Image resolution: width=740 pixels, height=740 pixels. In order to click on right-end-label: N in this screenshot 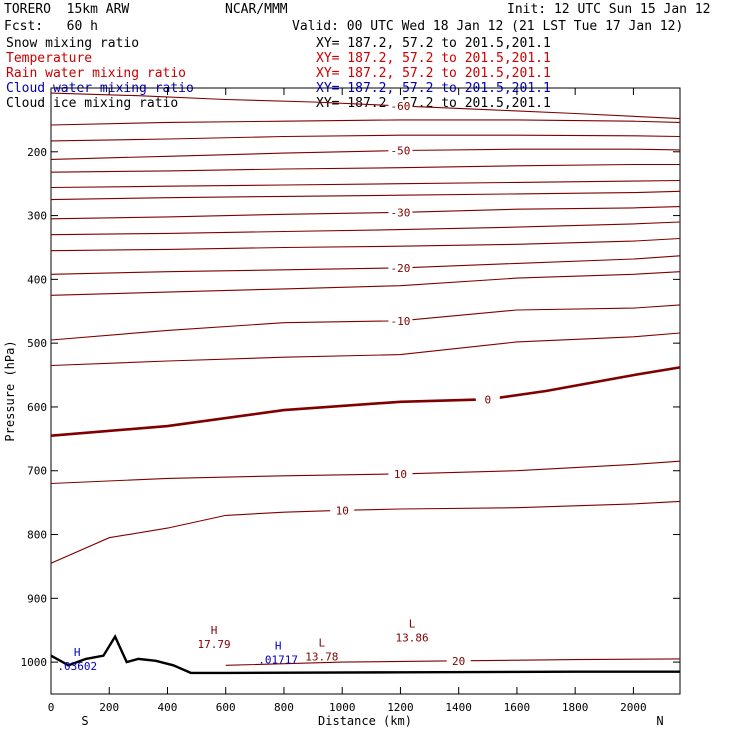, I will do `click(659, 721)`.